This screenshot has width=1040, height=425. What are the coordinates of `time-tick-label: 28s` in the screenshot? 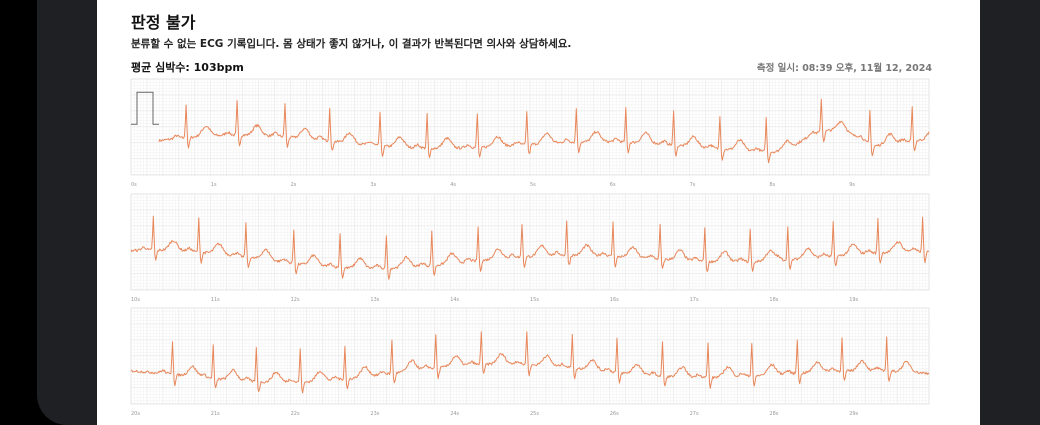 It's located at (773, 414).